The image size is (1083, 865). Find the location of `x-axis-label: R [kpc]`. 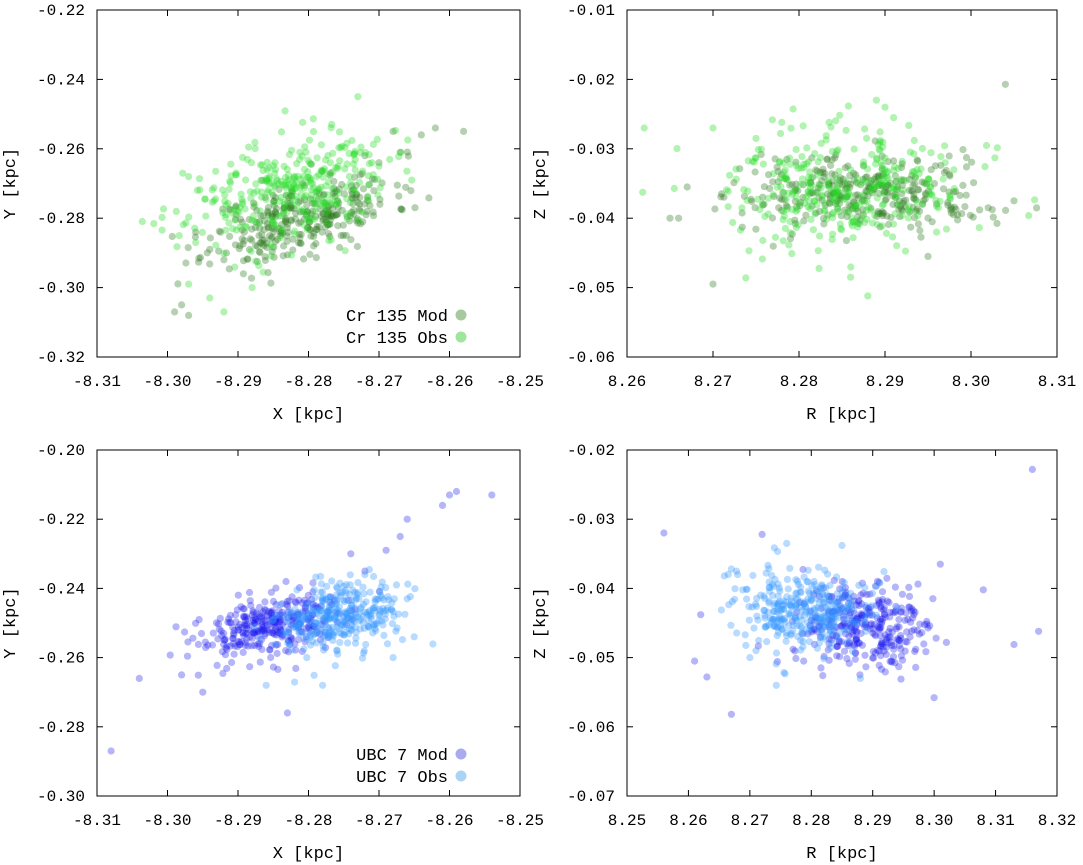

x-axis-label: R [kpc] is located at coordinates (841, 415).